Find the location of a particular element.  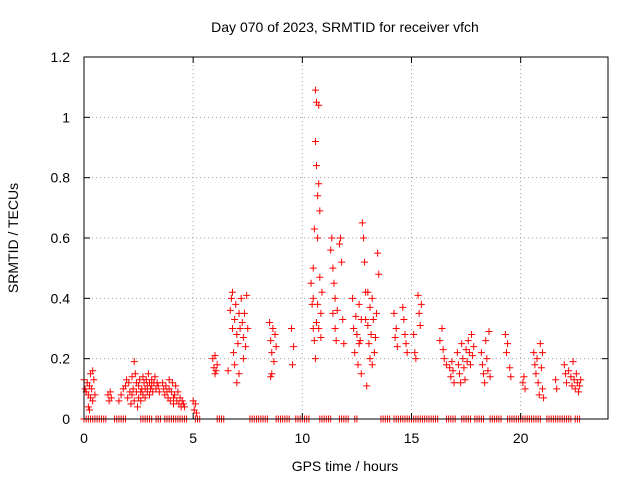

y-tick-label: 0.2 is located at coordinates (61, 359).